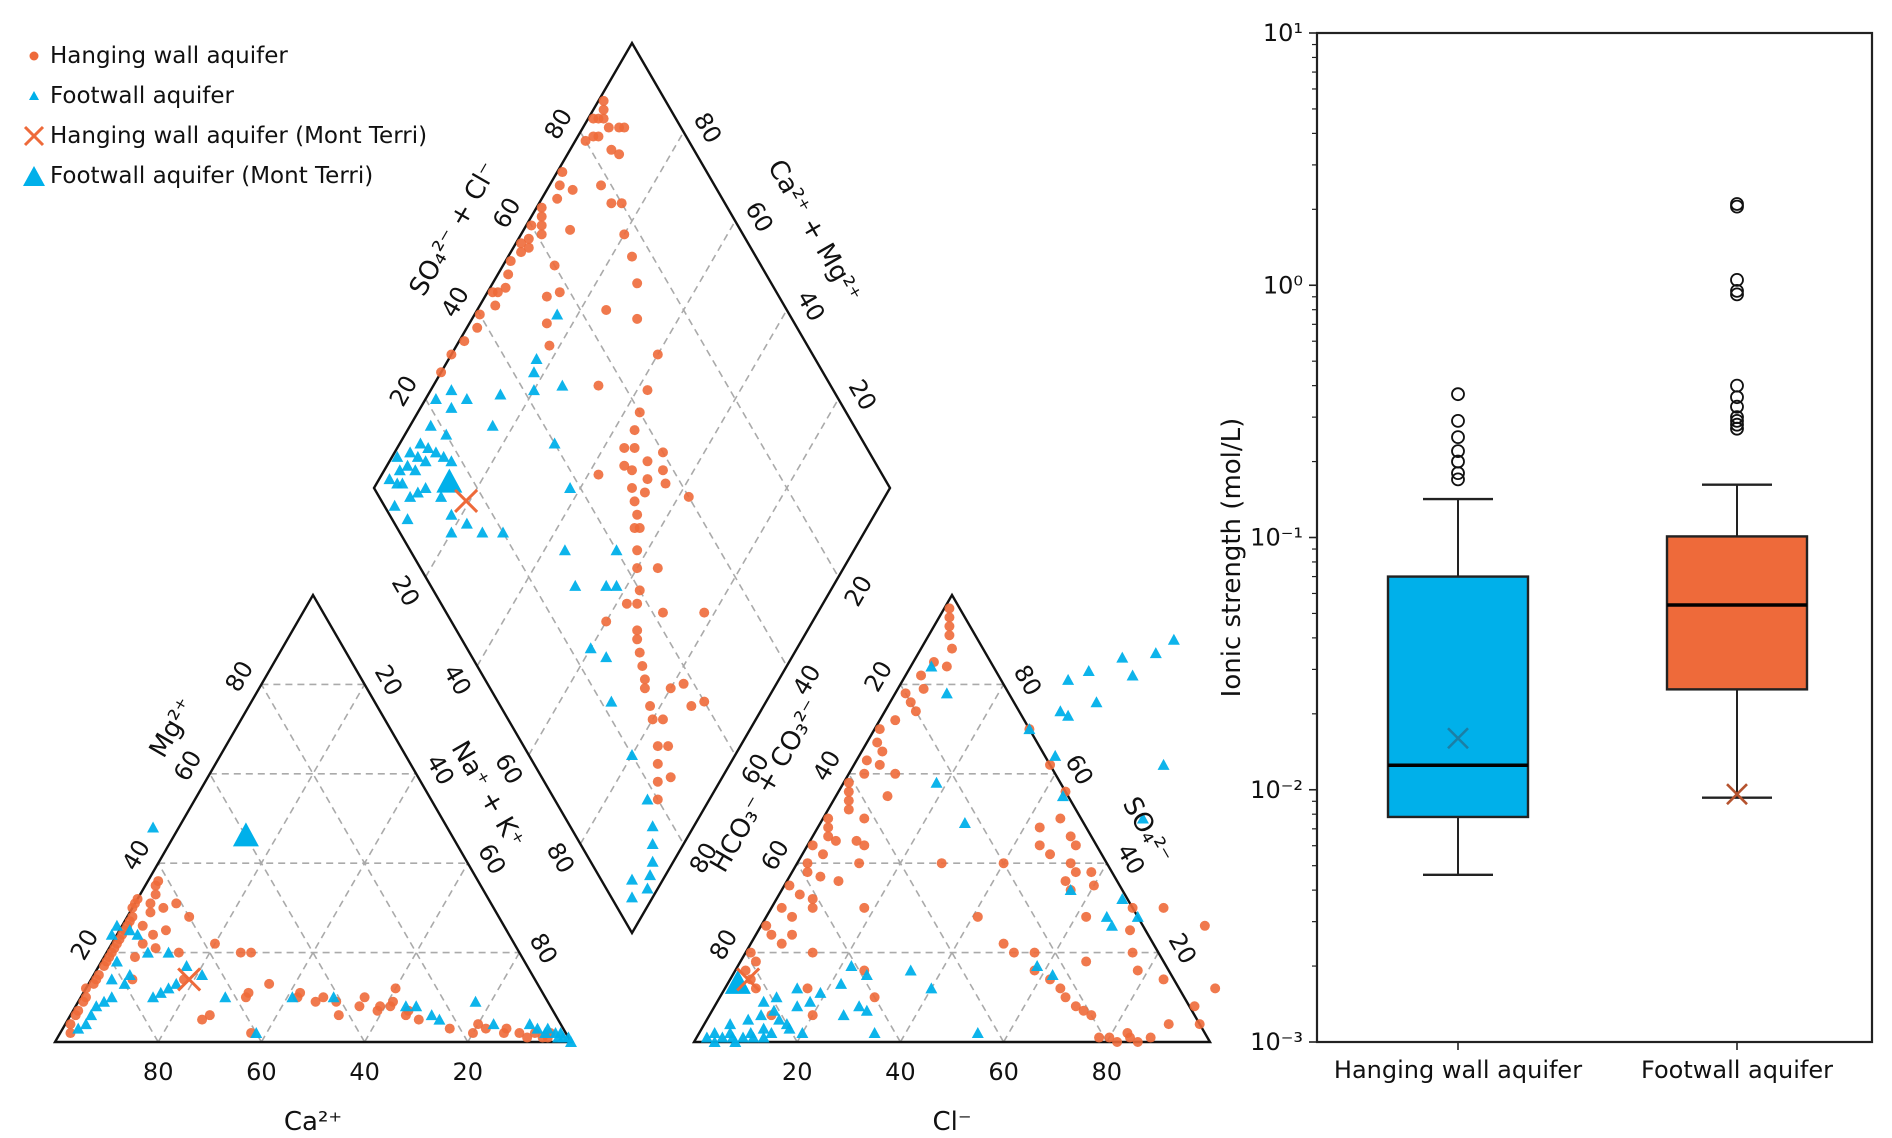 The width and height of the screenshot is (1892, 1138). What do you see at coordinates (775, 855) in the screenshot?
I see `tick-label: 60` at bounding box center [775, 855].